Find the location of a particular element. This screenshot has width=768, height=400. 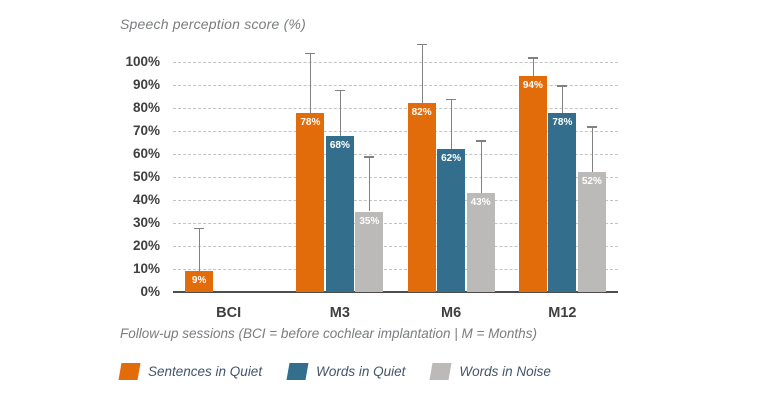

bar-m6-2: 43% is located at coordinates (480, 242).